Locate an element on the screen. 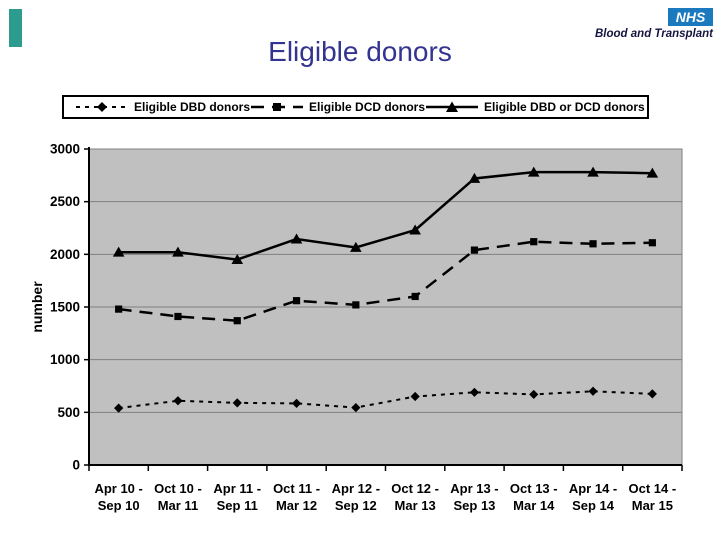  y-tick-label: 2500 is located at coordinates (65, 201).